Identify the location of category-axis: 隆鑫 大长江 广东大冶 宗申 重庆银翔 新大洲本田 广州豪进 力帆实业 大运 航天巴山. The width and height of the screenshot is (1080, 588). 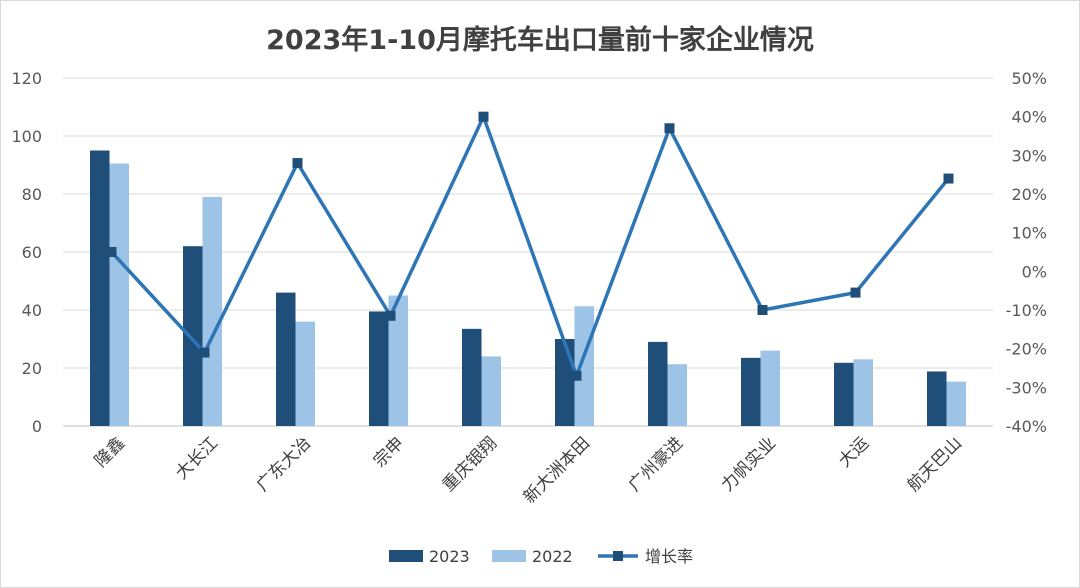
(528, 470).